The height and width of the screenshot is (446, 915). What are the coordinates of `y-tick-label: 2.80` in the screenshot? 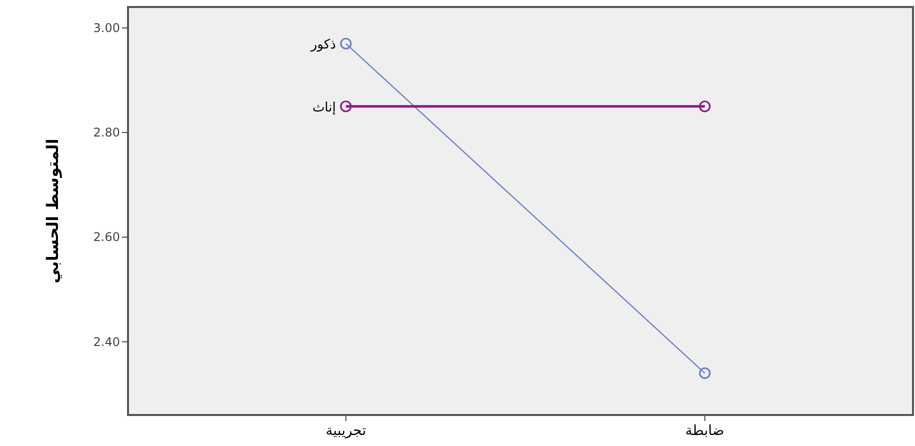 It's located at (106, 133).